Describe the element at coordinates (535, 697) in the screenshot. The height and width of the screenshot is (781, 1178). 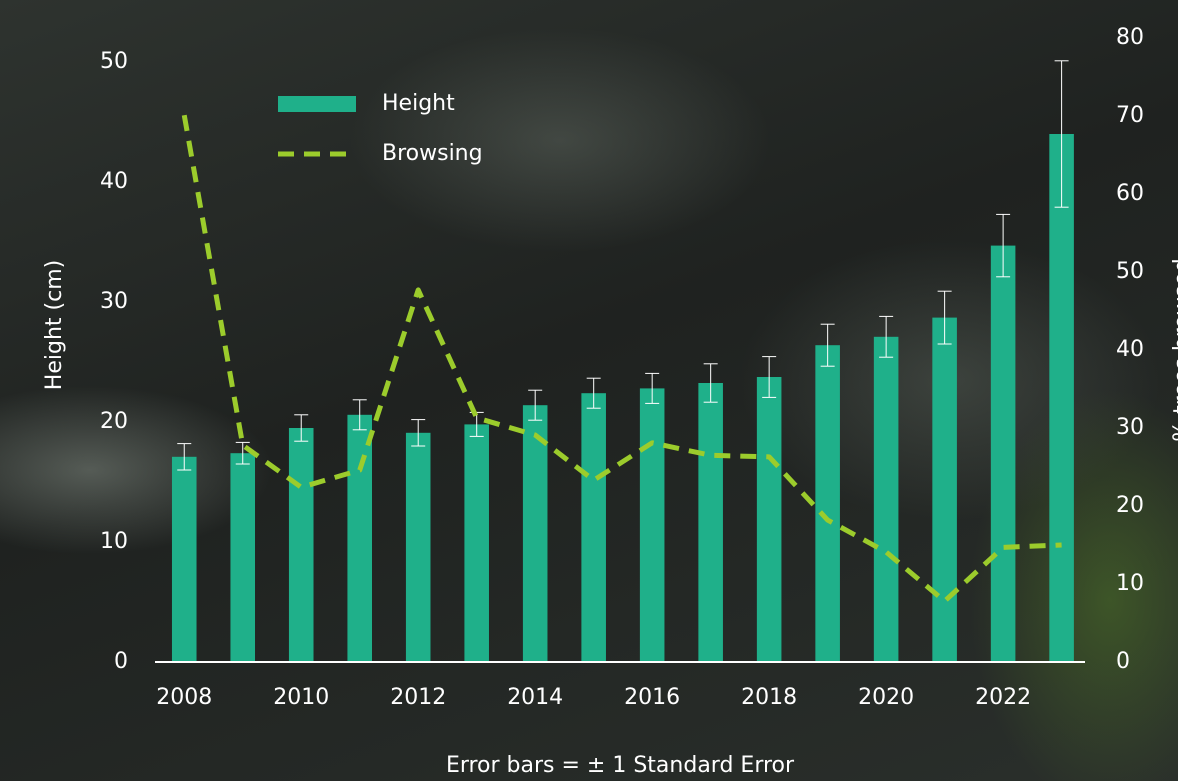
I see `x-tick-label: 2014` at that location.